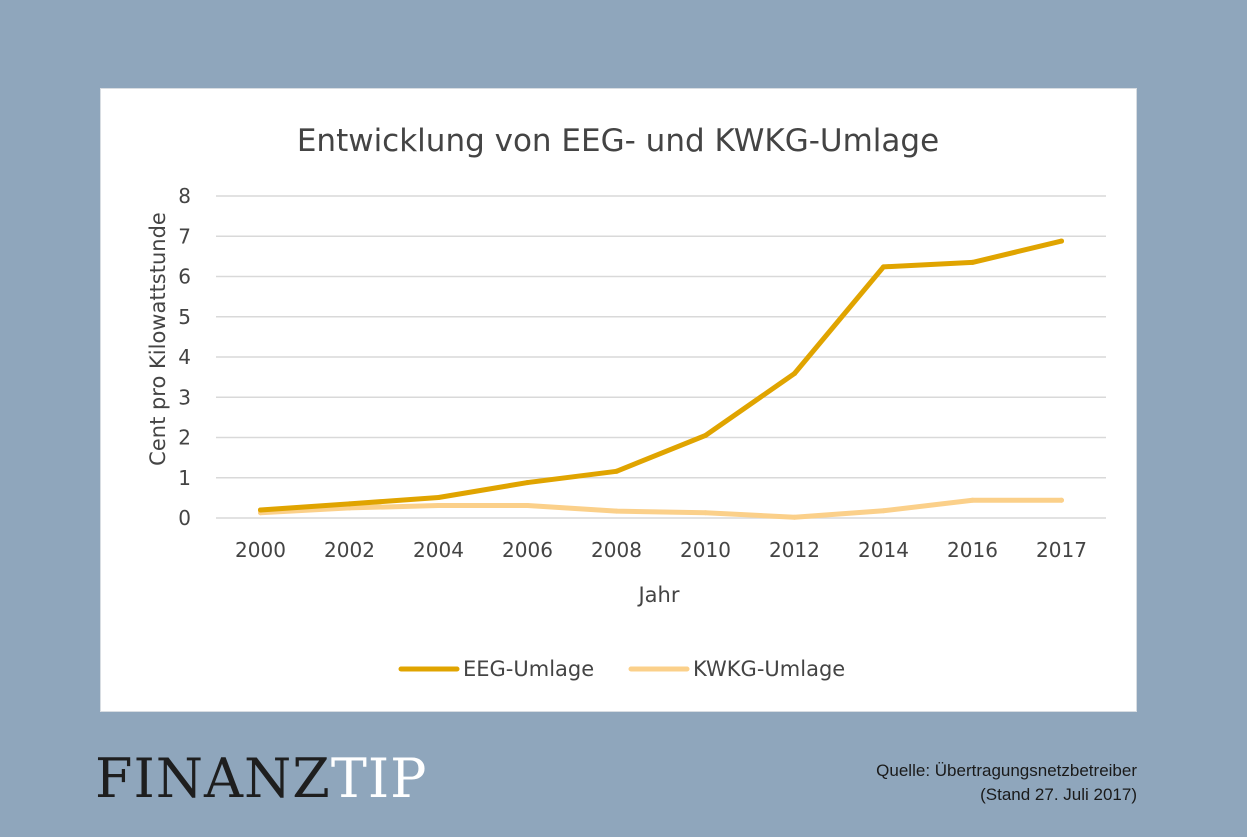 The width and height of the screenshot is (1247, 837). I want to click on source-date: (Stand 27. Juli 2017), so click(1058, 794).